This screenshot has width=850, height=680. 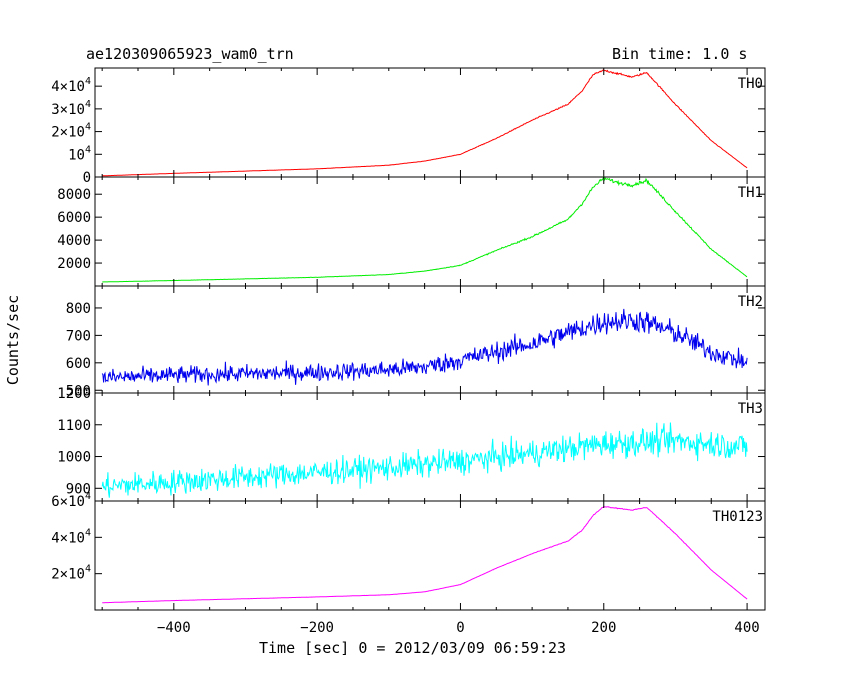 I want to click on y-tick-label-th3: 1100, so click(x=74, y=426).